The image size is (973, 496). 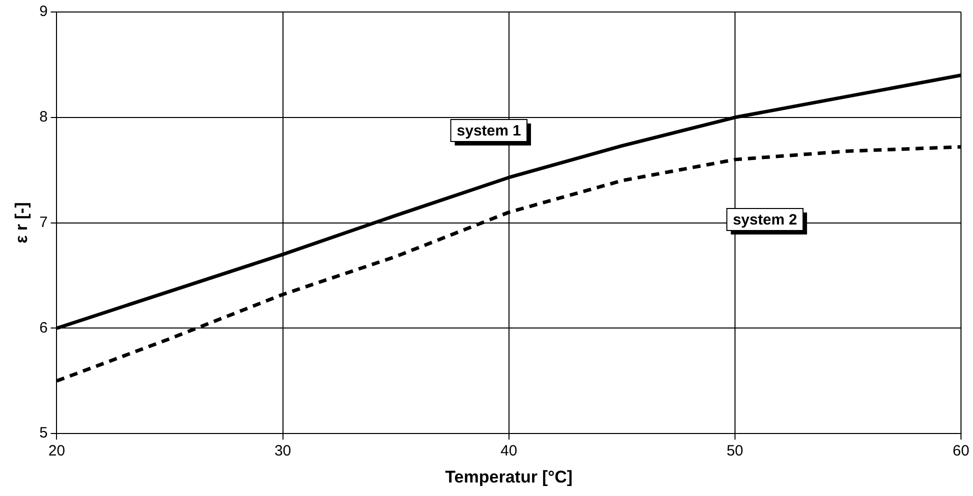 I want to click on x-tick-label: 30, so click(x=283, y=451).